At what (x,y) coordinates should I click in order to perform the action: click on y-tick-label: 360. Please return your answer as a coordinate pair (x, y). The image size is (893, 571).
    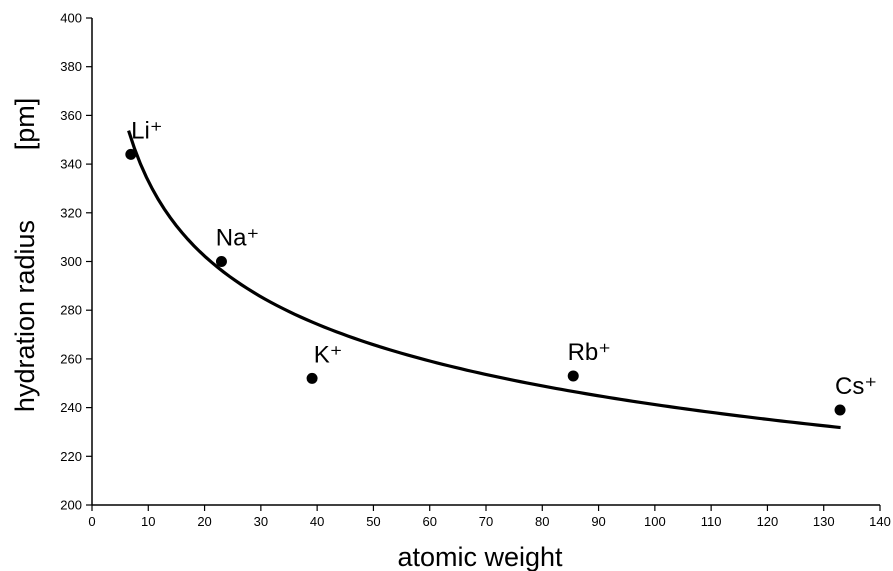
    Looking at the image, I should click on (71, 115).